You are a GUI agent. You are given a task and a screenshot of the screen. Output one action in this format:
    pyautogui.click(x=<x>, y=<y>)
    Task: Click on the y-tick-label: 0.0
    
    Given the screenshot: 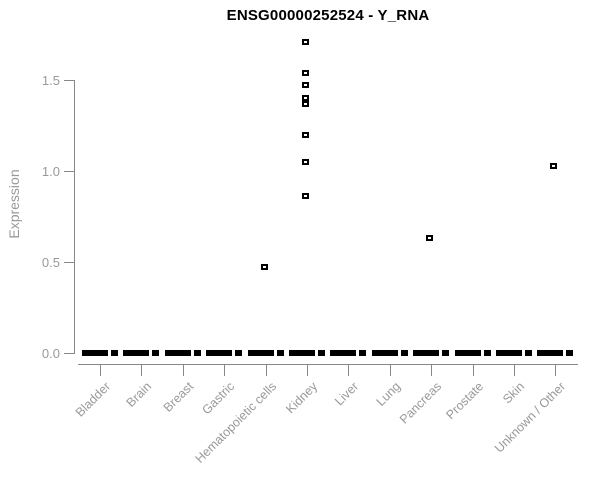 What is the action you would take?
    pyautogui.click(x=50, y=353)
    